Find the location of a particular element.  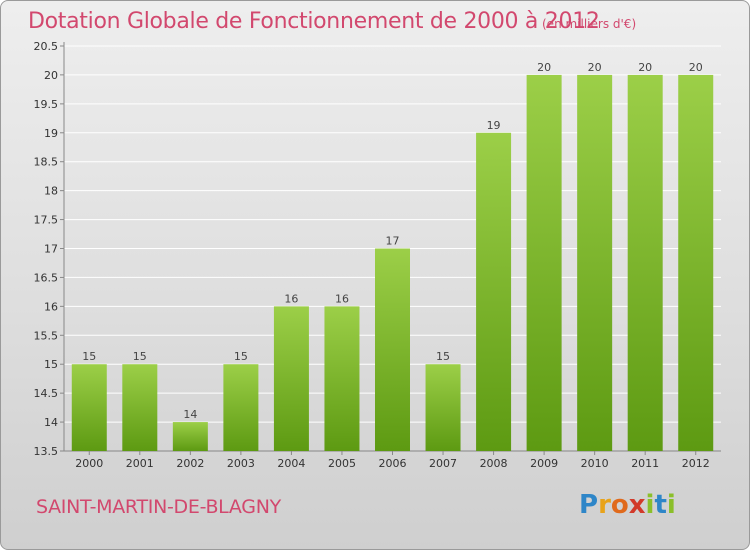

y-tick-label: 14 is located at coordinates (51, 422).